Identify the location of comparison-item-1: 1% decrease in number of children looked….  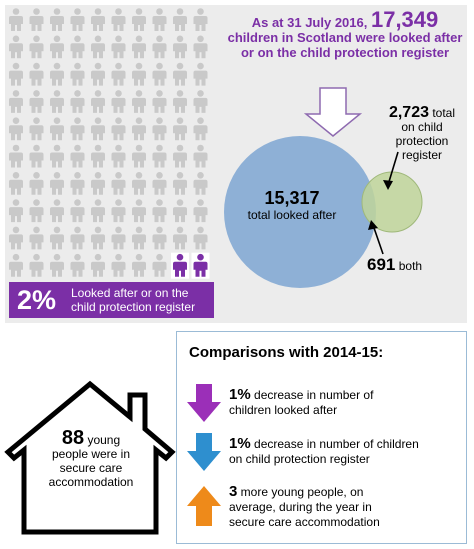
(344, 402).